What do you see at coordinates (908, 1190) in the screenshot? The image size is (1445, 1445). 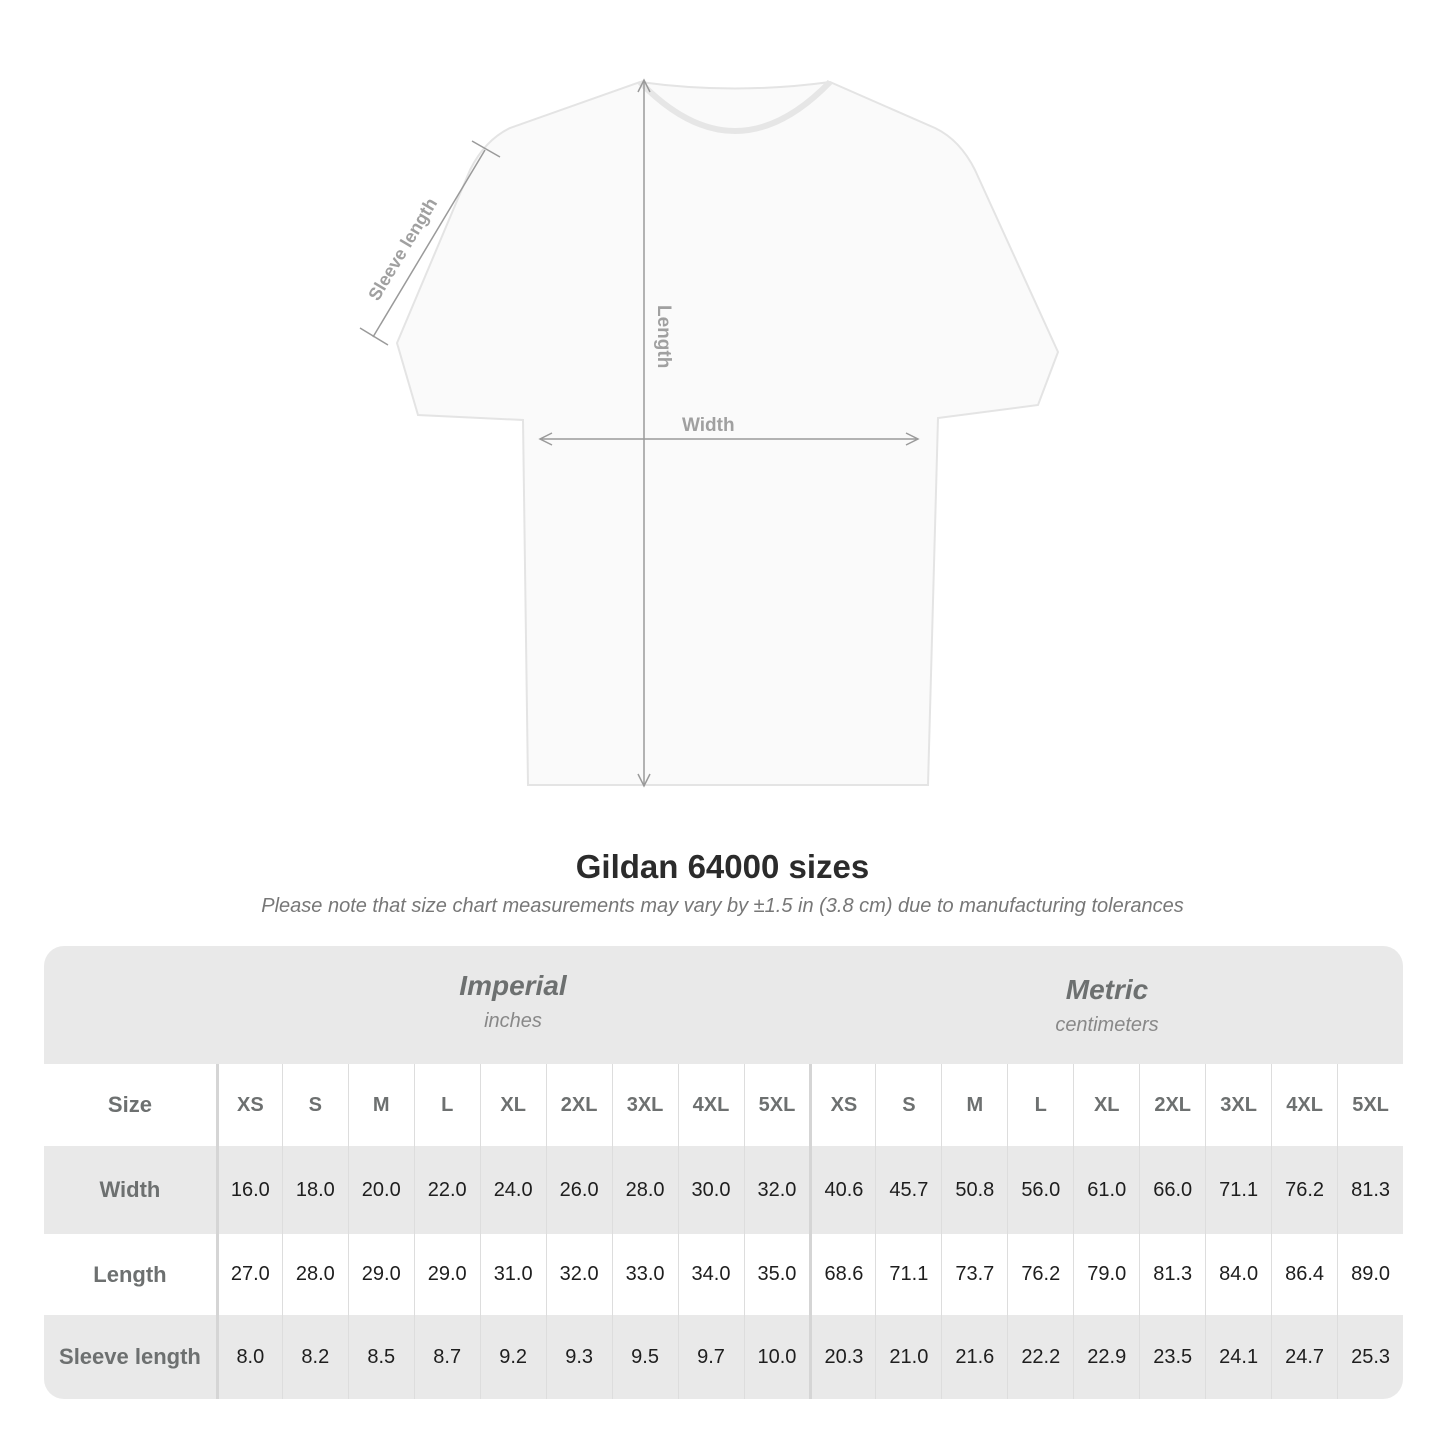 I see `value-cell: 45.7` at bounding box center [908, 1190].